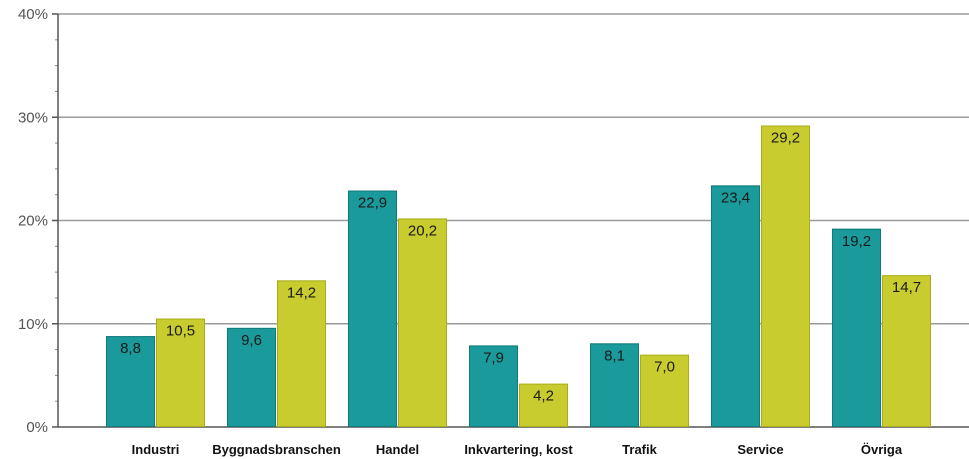 This screenshot has height=459, width=969. I want to click on data-label: 10,5, so click(180, 331).